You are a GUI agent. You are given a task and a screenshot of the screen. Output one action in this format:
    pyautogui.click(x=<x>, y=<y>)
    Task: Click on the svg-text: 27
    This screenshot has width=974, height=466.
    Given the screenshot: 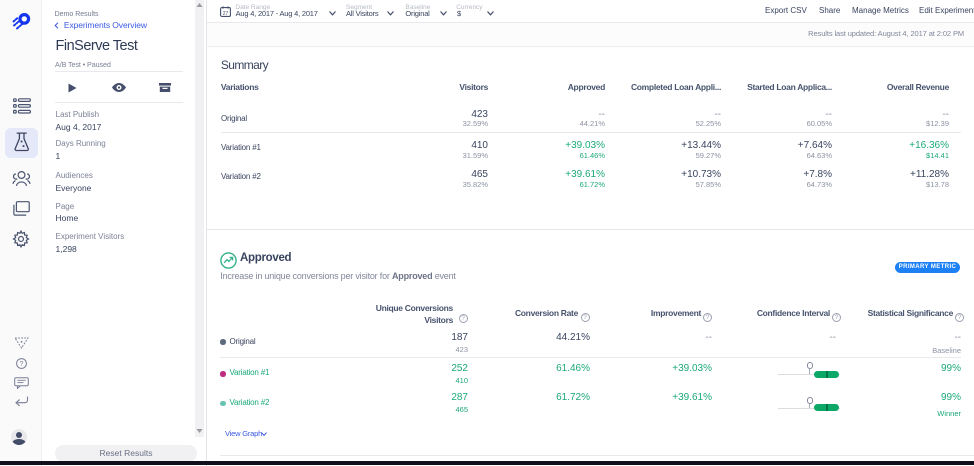 What is the action you would take?
    pyautogui.click(x=225, y=14)
    